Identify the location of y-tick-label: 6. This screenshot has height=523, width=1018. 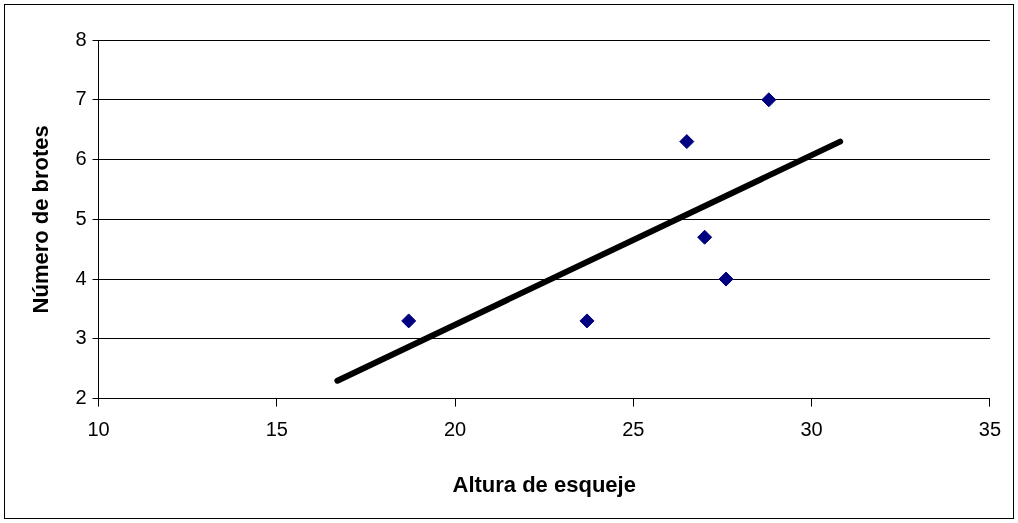
(81, 158).